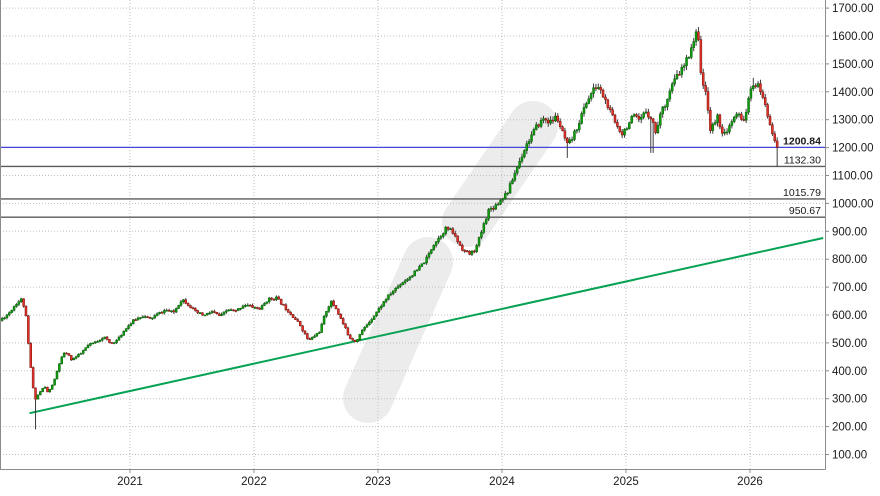 This screenshot has width=880, height=496. I want to click on y-tick-label: 100.00, so click(849, 455).